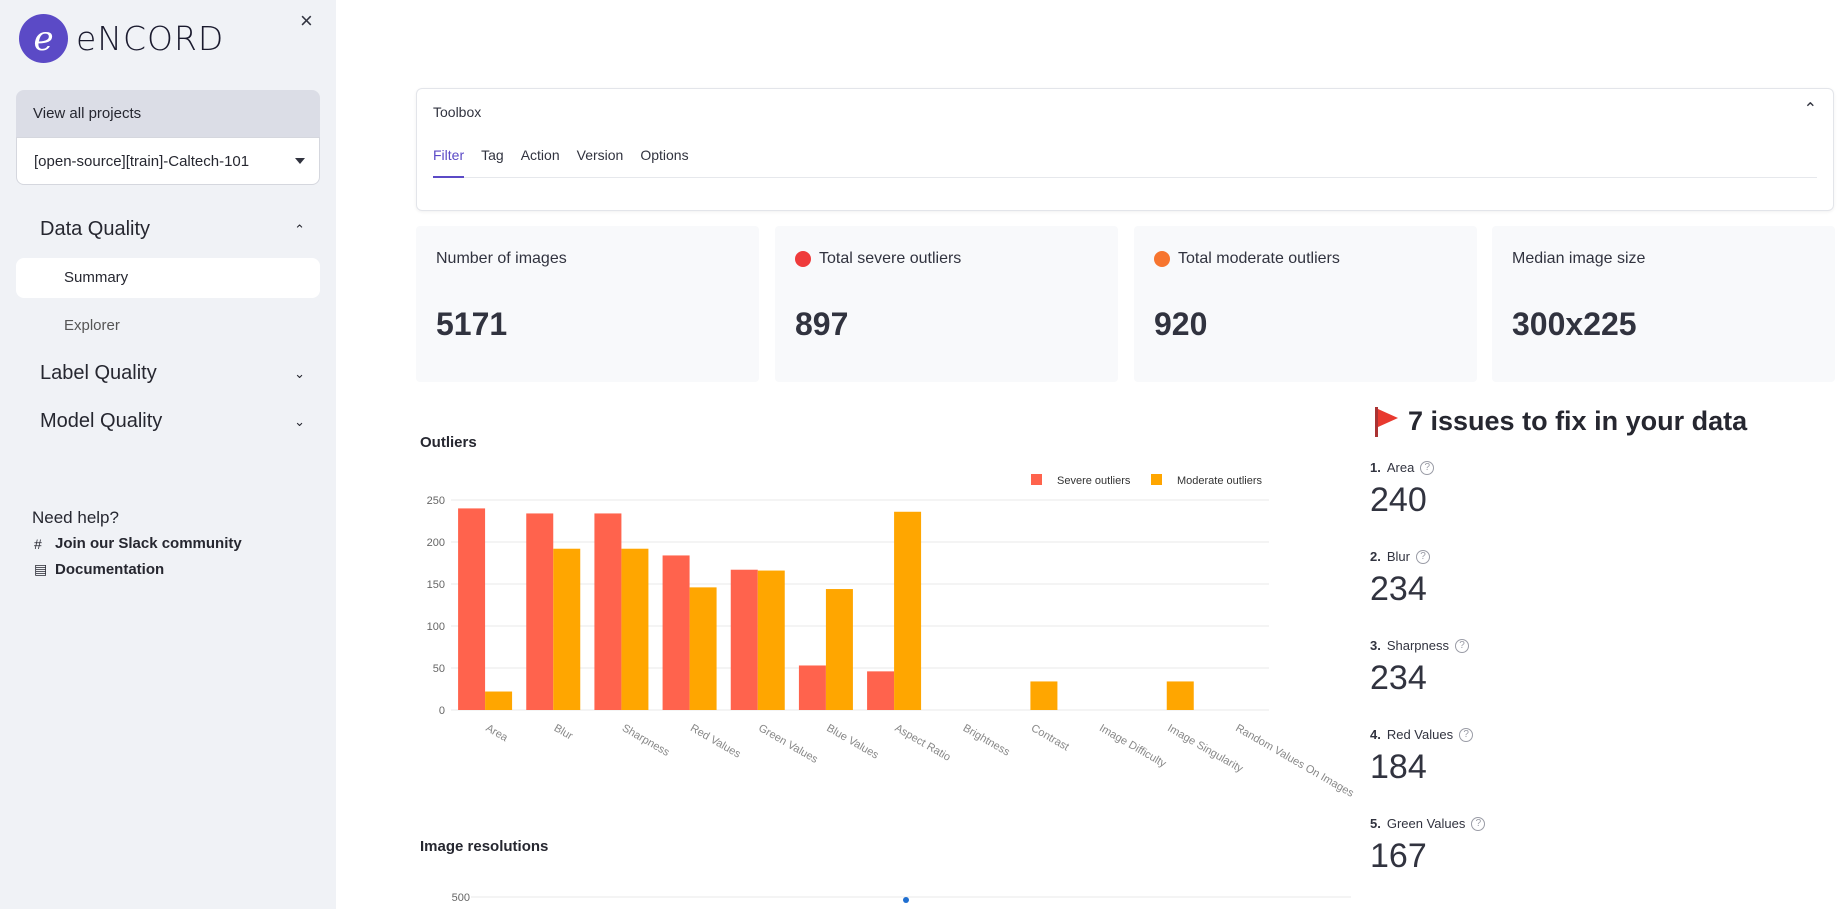  Describe the element at coordinates (75, 517) in the screenshot. I see `help-title: Need help?` at that location.